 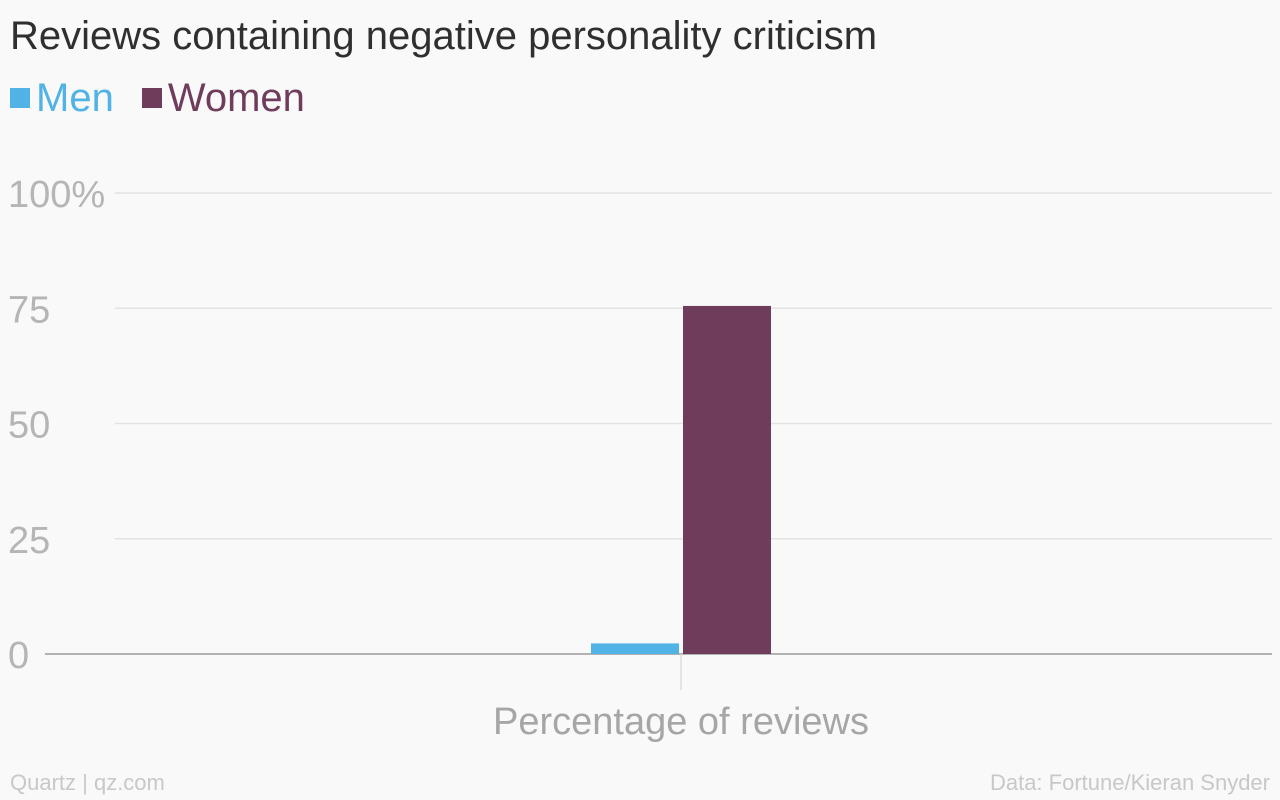 I want to click on x-axis-category-label: Percentage of reviews, so click(x=681, y=722).